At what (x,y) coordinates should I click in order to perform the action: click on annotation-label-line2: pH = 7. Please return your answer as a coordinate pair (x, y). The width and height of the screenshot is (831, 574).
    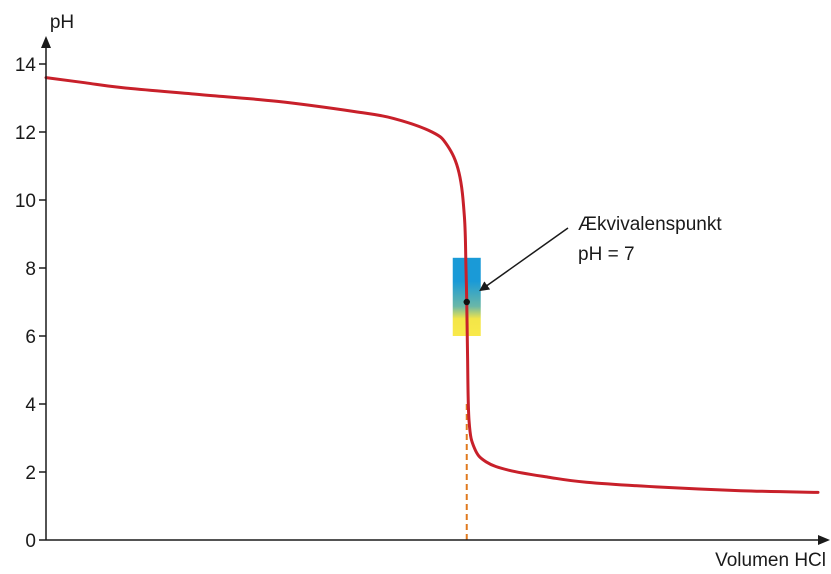
    Looking at the image, I should click on (606, 254).